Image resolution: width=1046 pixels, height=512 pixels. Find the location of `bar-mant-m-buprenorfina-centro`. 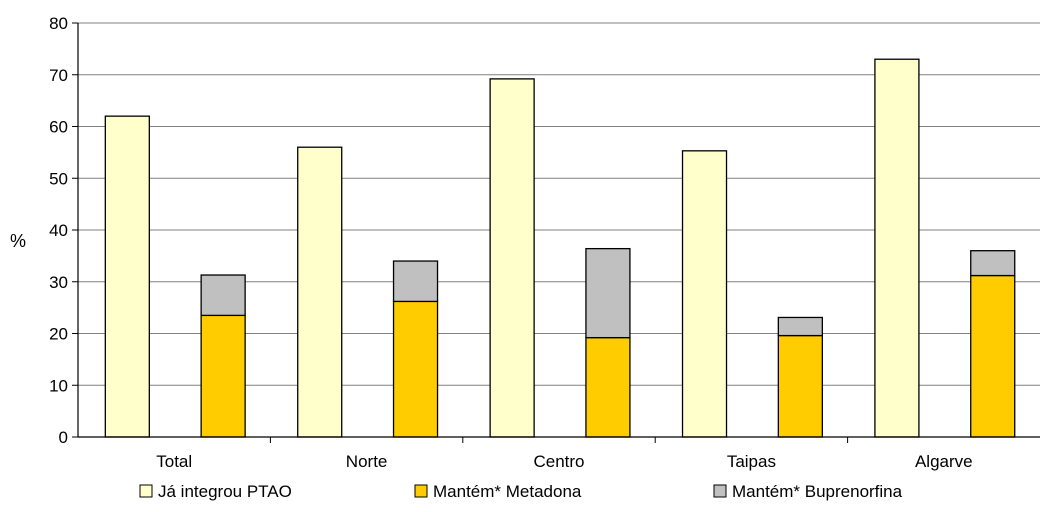

bar-mant-m-buprenorfina-centro is located at coordinates (608, 293).